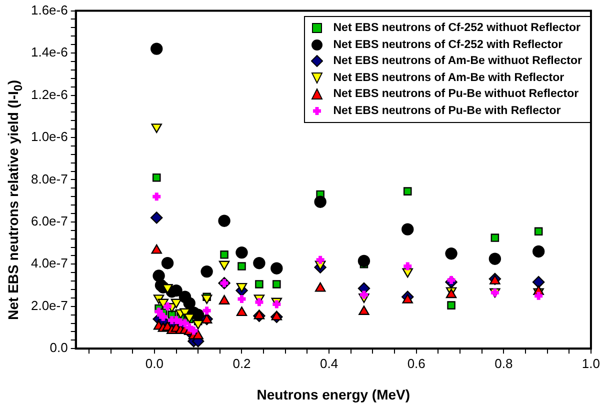  What do you see at coordinates (49, 10) in the screenshot?
I see `y-tick-label: 1.6e-6` at bounding box center [49, 10].